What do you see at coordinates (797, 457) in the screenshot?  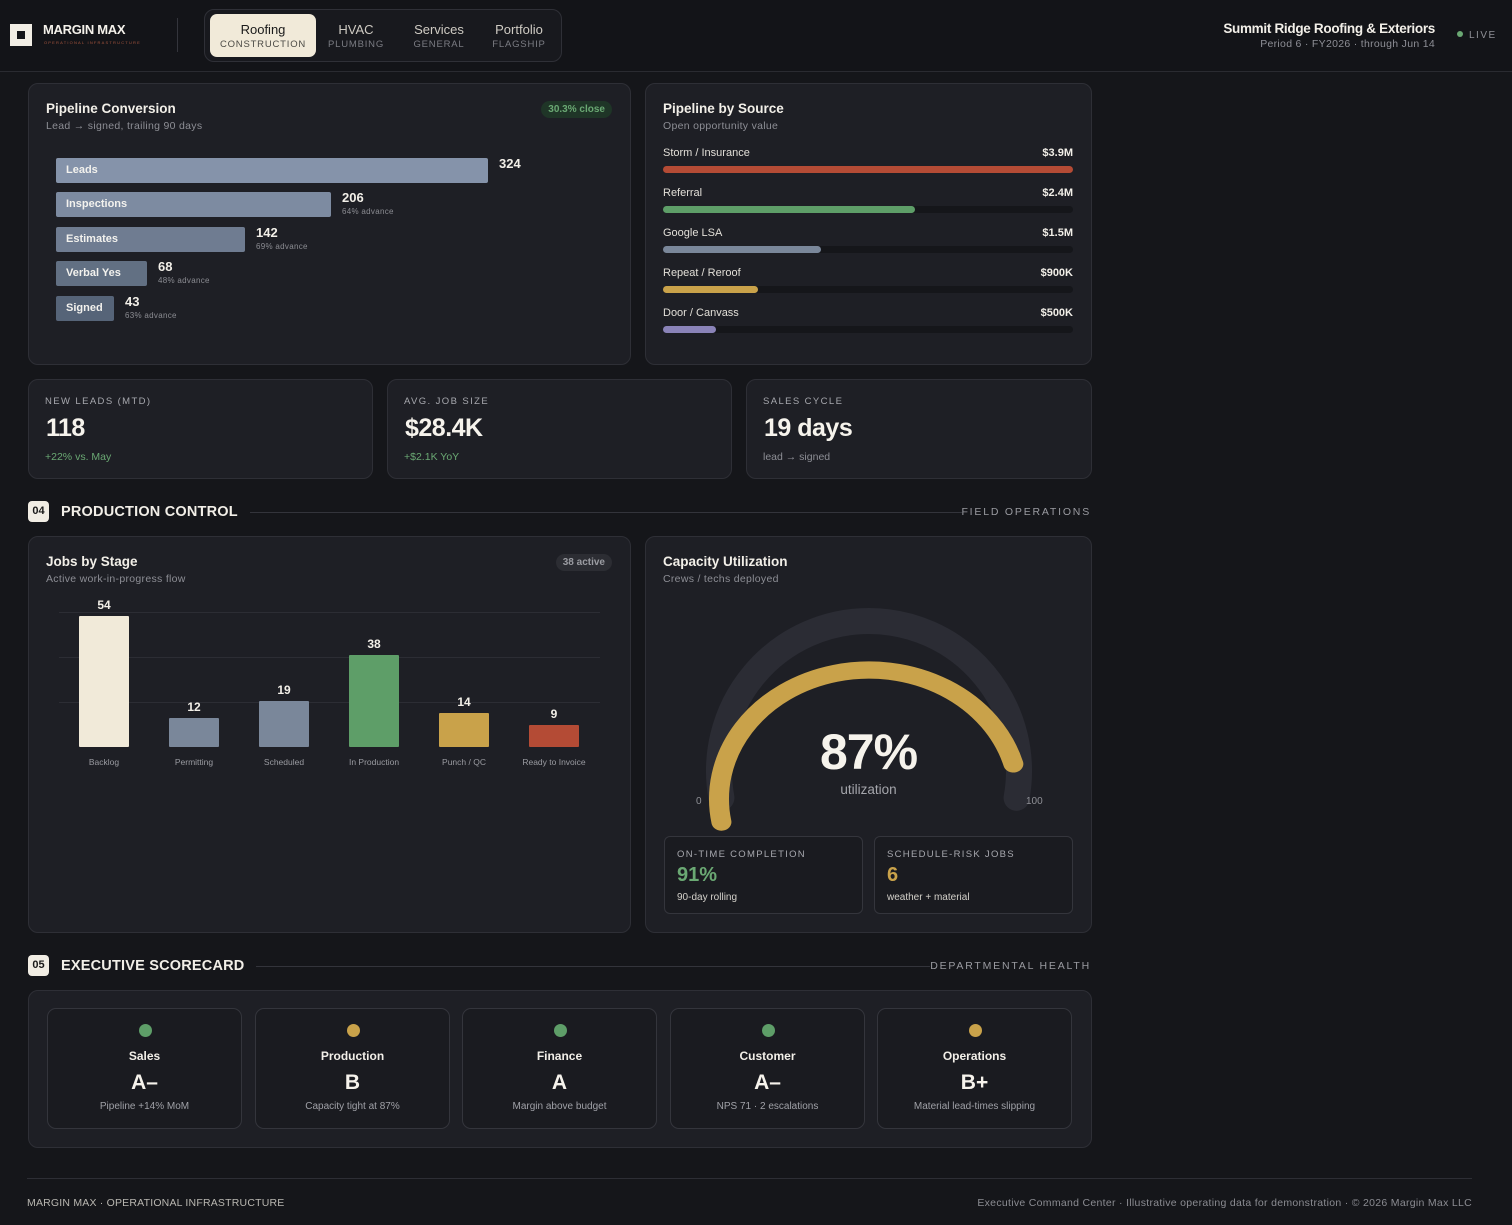 I see `kpi-note: lead → signed` at bounding box center [797, 457].